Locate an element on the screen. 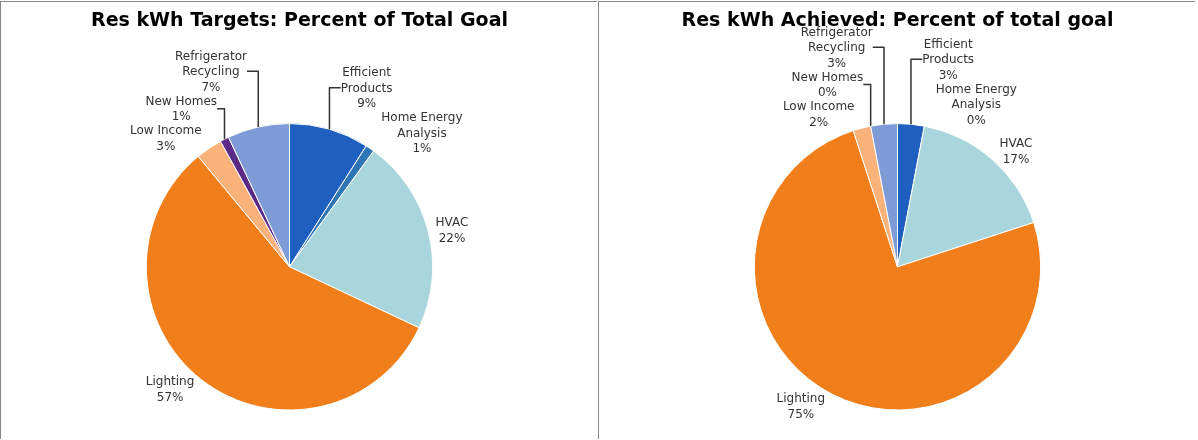  data-label: 9% is located at coordinates (367, 103).